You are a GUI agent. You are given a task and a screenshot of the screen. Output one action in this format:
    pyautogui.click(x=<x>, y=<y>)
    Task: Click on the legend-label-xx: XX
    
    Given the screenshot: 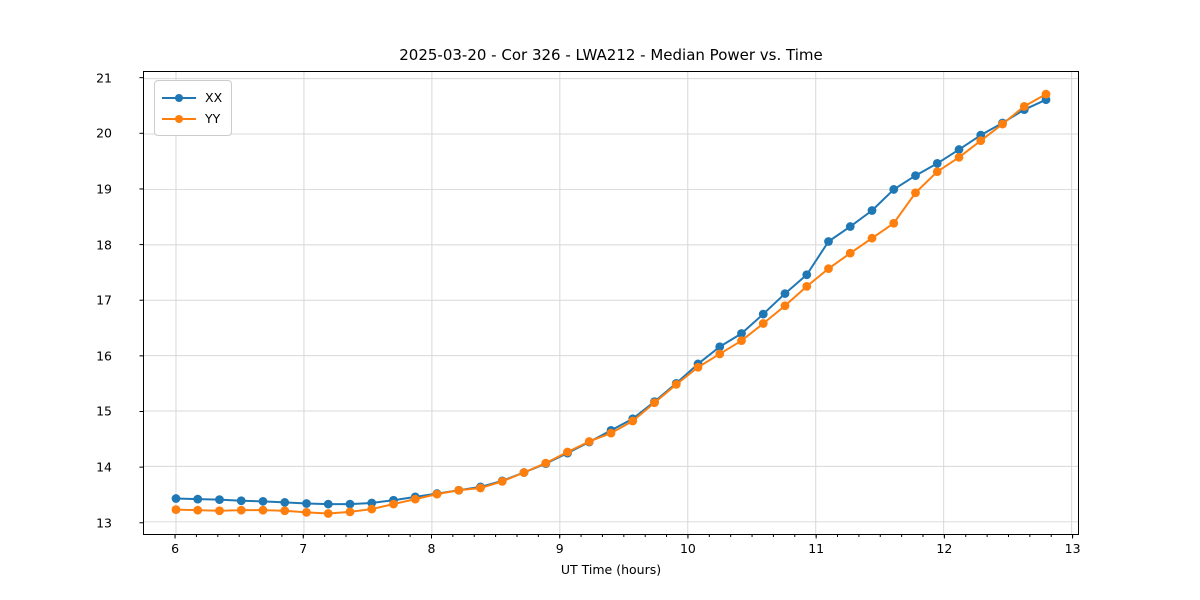 What is the action you would take?
    pyautogui.click(x=214, y=97)
    